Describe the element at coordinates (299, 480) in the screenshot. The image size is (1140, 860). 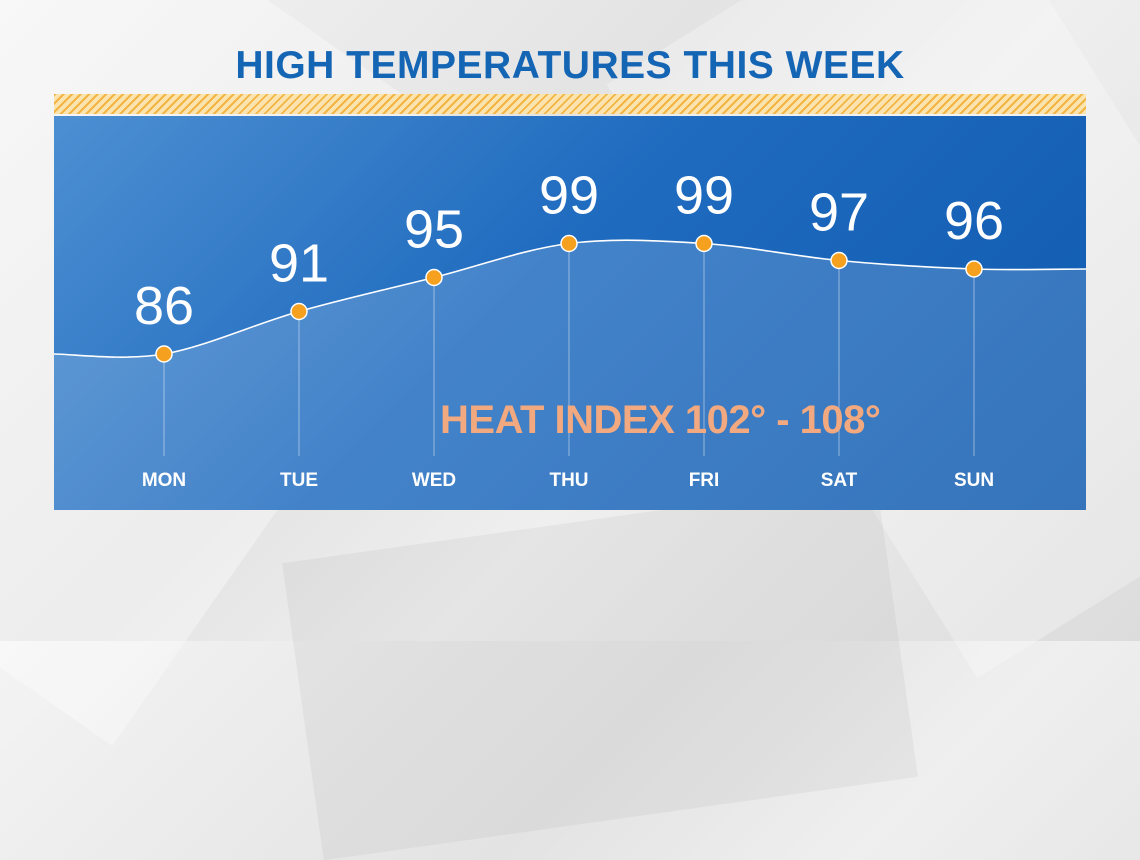
I see `x-tick-label: TUE` at that location.